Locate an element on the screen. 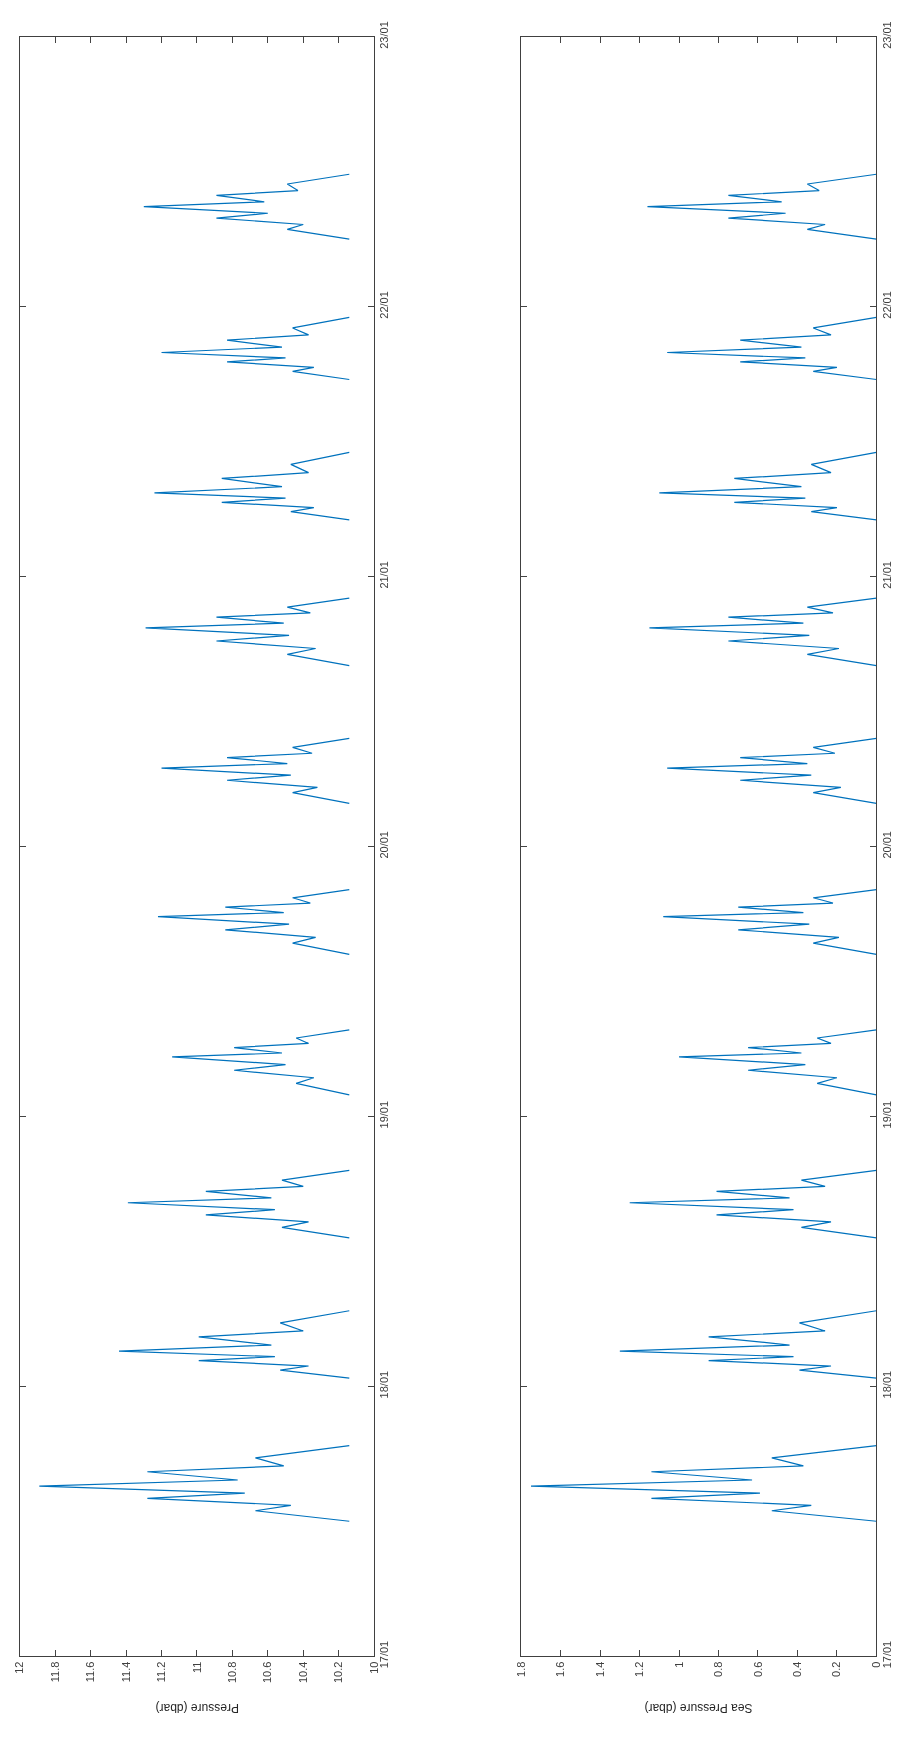  x-axis-title: Sea Pressure (dbar) is located at coordinates (698, 1707).